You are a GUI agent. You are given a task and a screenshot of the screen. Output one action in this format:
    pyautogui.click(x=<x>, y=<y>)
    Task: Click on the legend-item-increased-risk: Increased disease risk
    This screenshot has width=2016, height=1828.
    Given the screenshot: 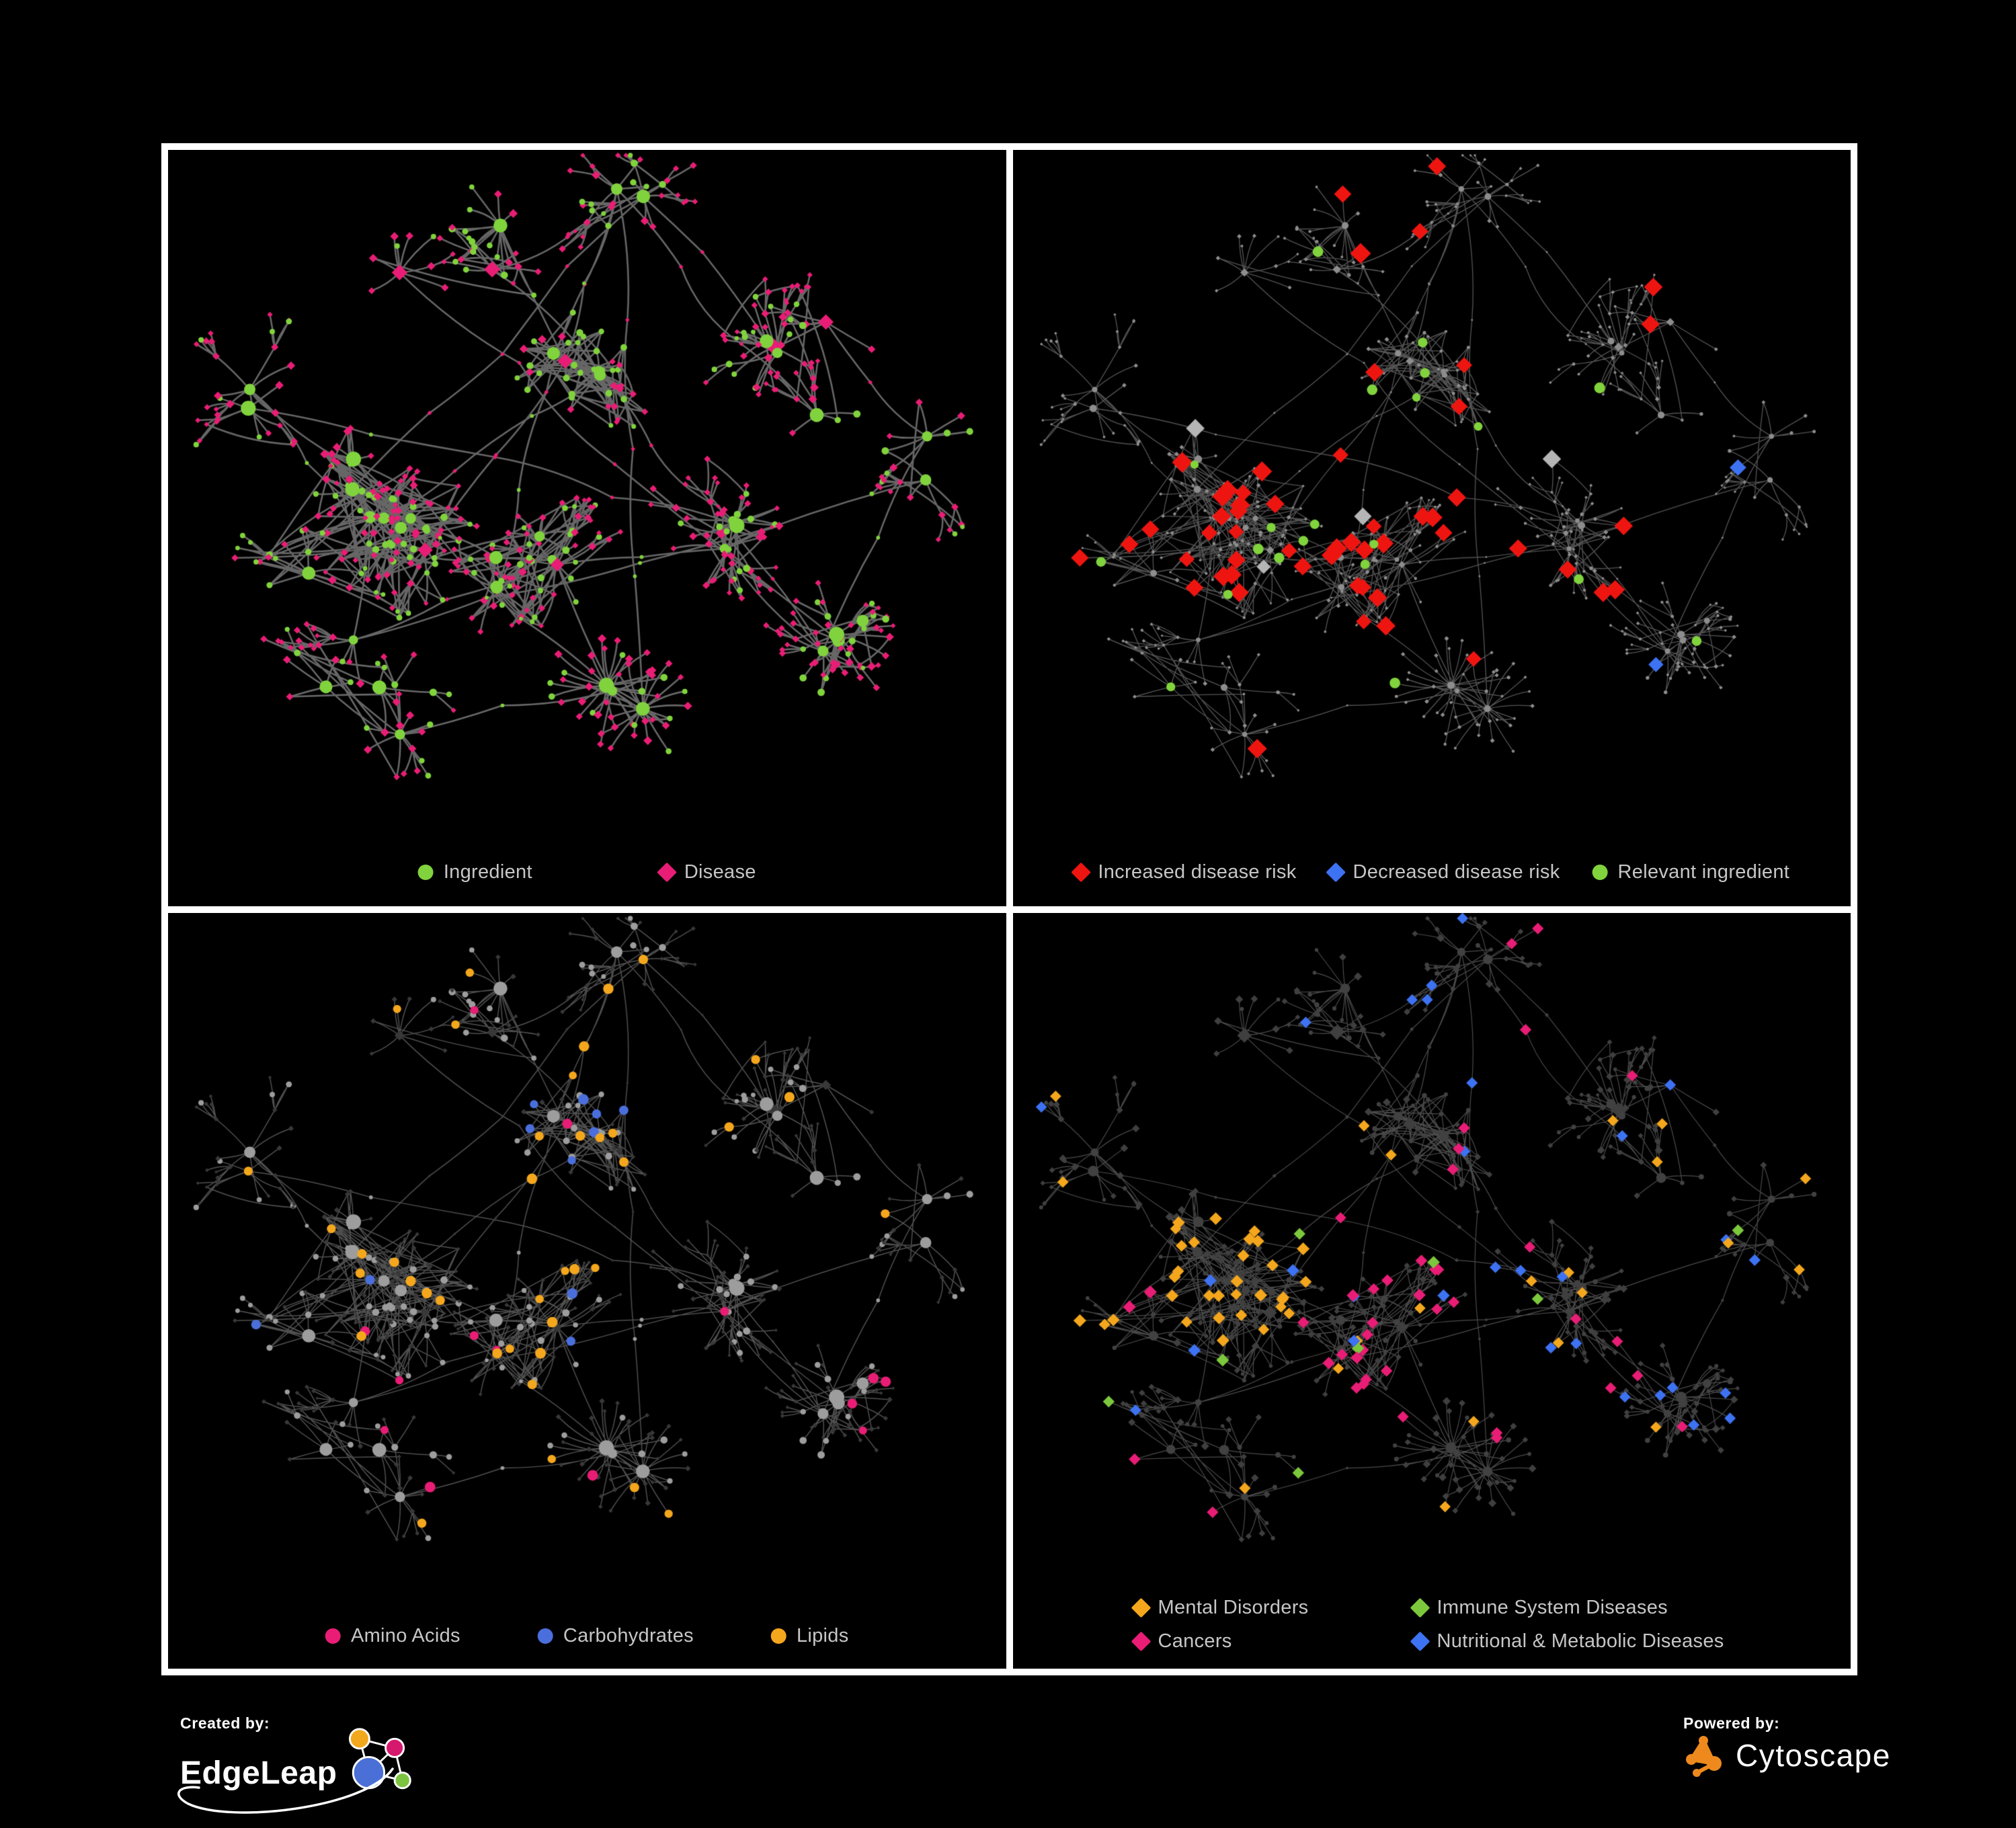 What is the action you would take?
    pyautogui.click(x=1184, y=872)
    